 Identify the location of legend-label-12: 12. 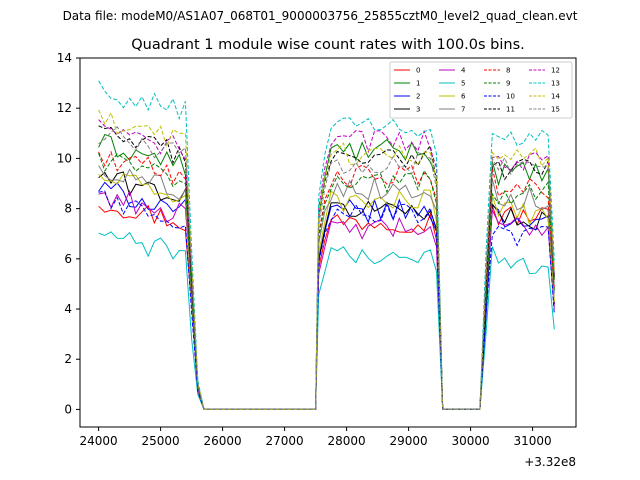
(555, 71).